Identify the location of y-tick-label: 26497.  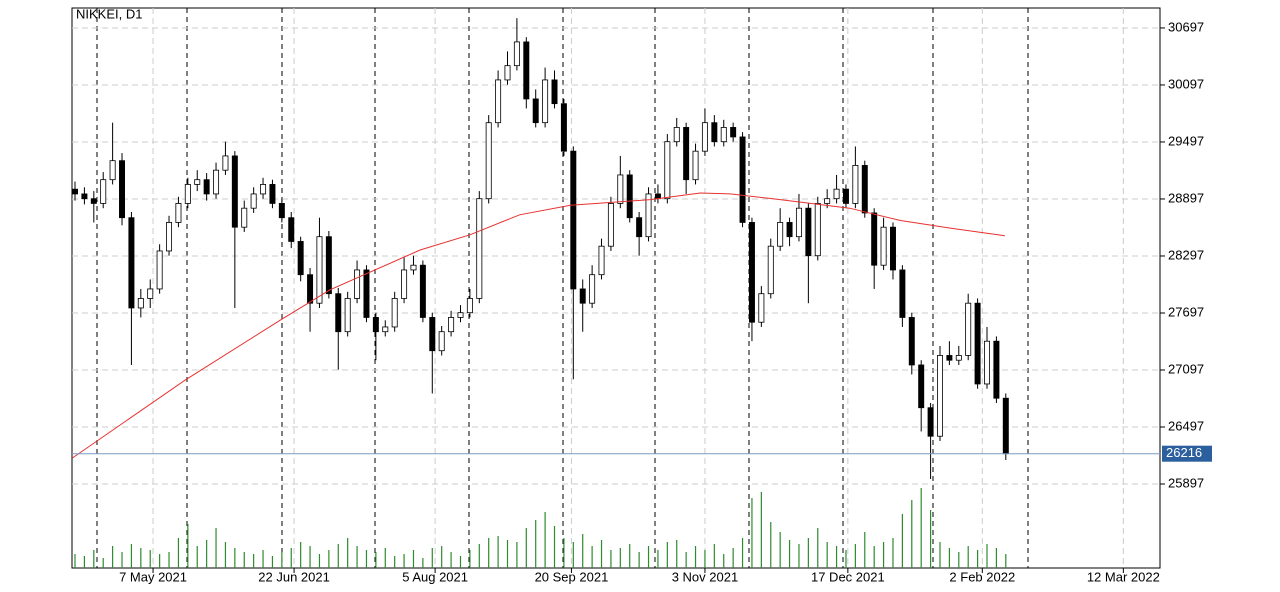
(1186, 425).